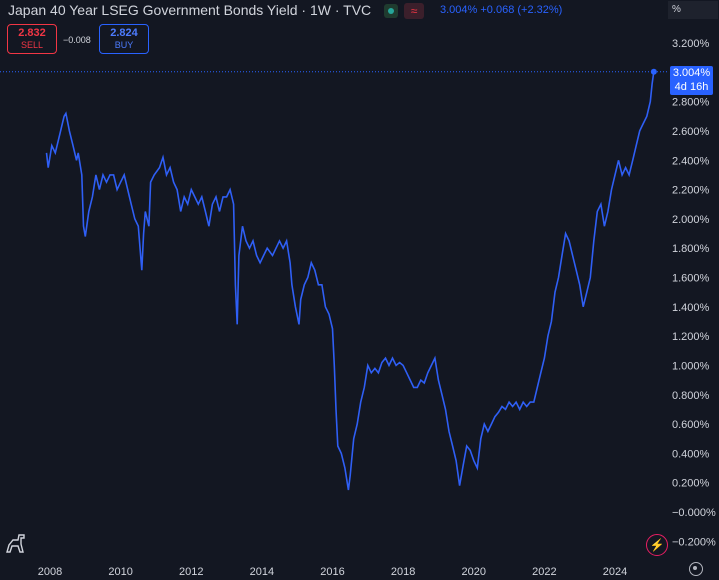 This screenshot has height=580, width=719. Describe the element at coordinates (691, 132) in the screenshot. I see `y-tick-label: 2.600%` at that location.